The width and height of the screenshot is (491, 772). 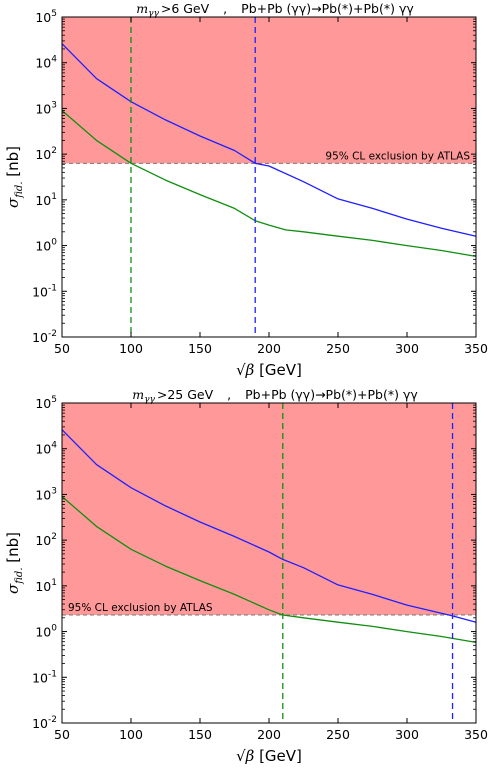 I want to click on chart-title: mγγ >6 GeV, Pb+Pb (γγ)→Pb(*)+Pb(*) γγ, so click(x=275, y=10).